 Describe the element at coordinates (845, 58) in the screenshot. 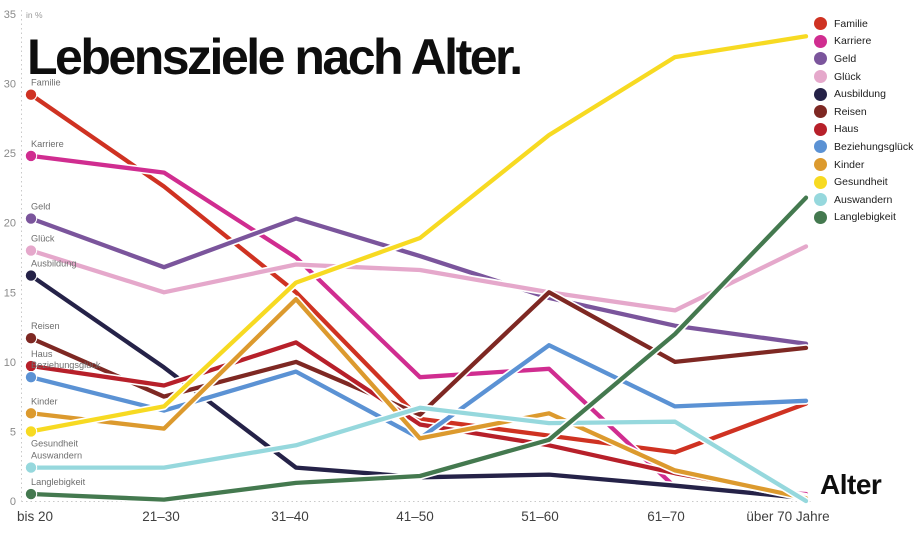

I see `legend-label-geld: Geld` at that location.